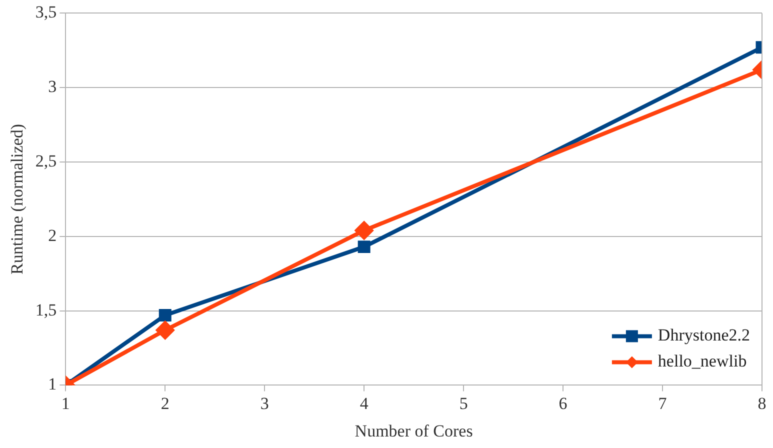 This screenshot has height=448, width=773. Describe the element at coordinates (46, 310) in the screenshot. I see `y-tick-label: 1,5` at that location.